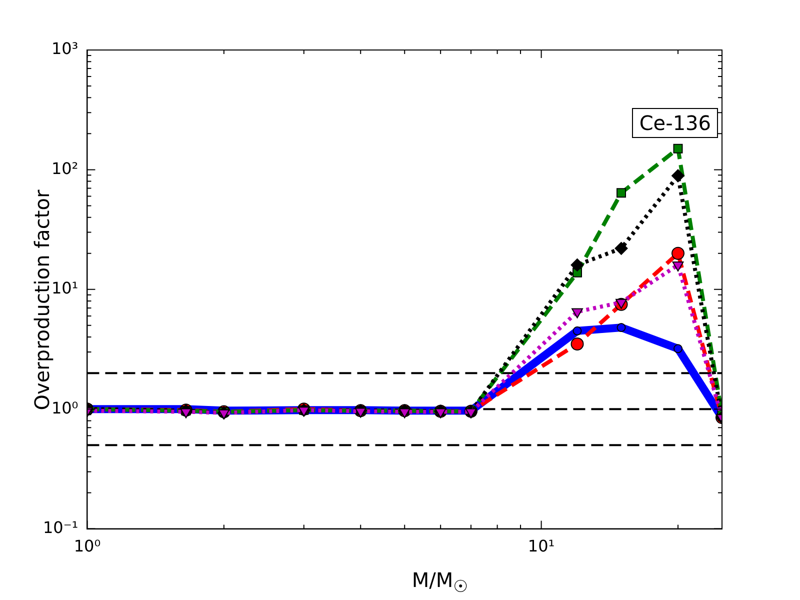 The height and width of the screenshot is (600, 800). I want to click on y-tick-label: 10⁻¹, so click(60, 527).